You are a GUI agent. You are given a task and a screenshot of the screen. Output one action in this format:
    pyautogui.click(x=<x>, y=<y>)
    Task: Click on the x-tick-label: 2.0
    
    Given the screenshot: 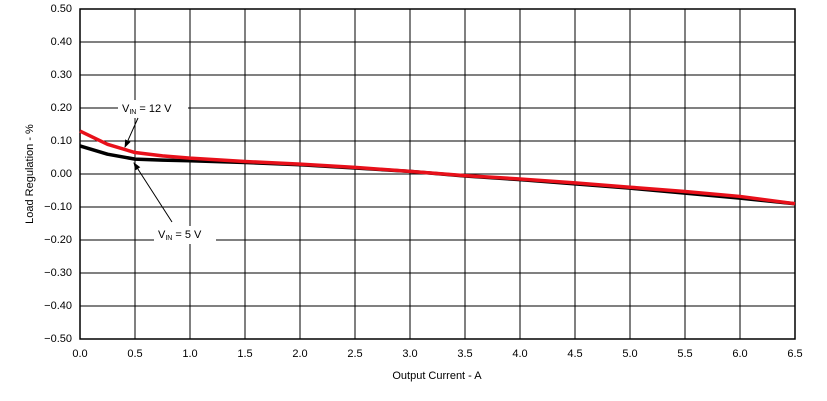 What is the action you would take?
    pyautogui.click(x=299, y=354)
    